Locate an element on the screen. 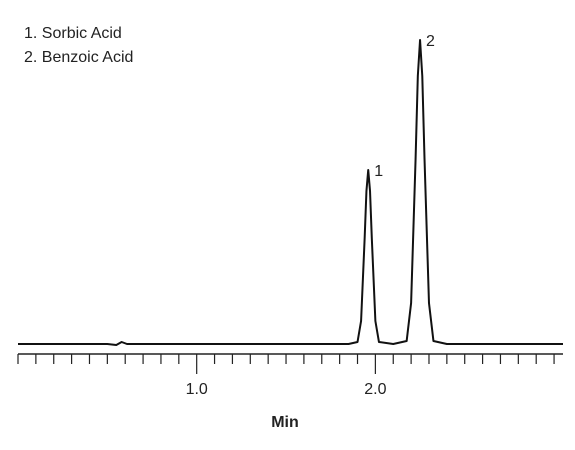 The width and height of the screenshot is (575, 450). x-axis-label: Min is located at coordinates (285, 422).